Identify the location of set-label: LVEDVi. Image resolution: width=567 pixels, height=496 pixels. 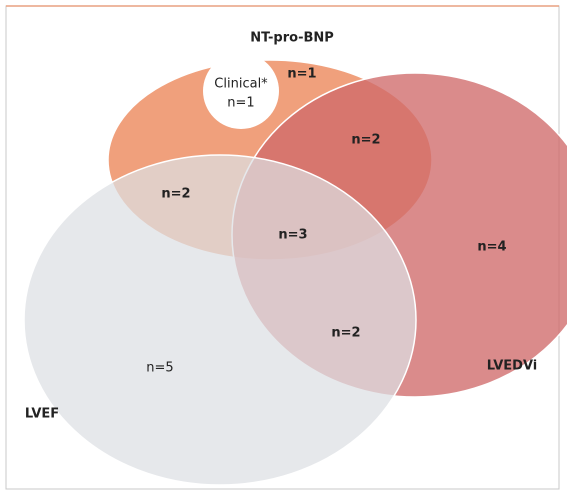
(512, 366).